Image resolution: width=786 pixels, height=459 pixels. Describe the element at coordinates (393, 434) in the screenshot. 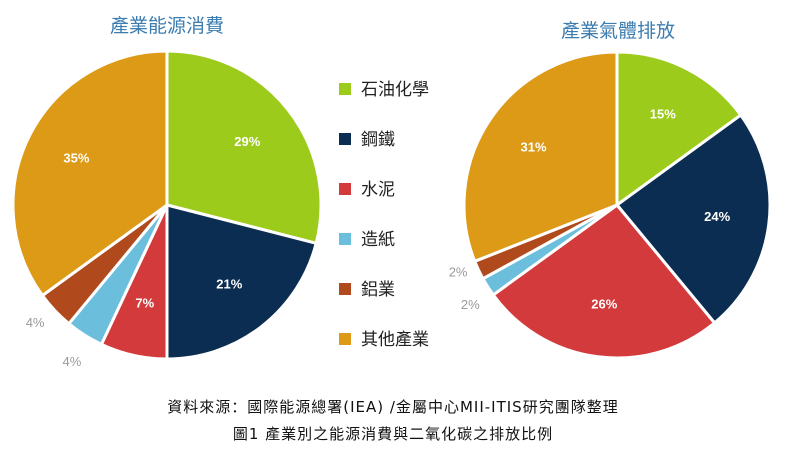

I see `figure-caption: 圖1 產業別之能源消費與二氧化碳之排放比例` at that location.